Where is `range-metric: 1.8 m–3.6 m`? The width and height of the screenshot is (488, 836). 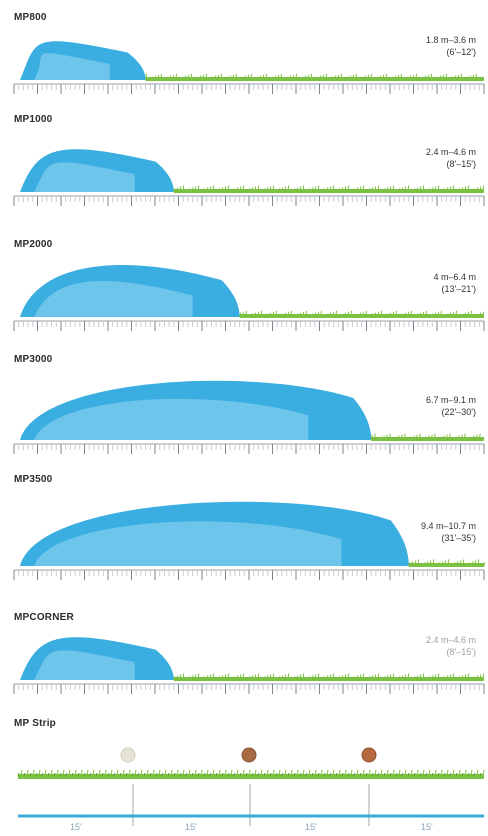 range-metric: 1.8 m–3.6 m is located at coordinates (450, 40).